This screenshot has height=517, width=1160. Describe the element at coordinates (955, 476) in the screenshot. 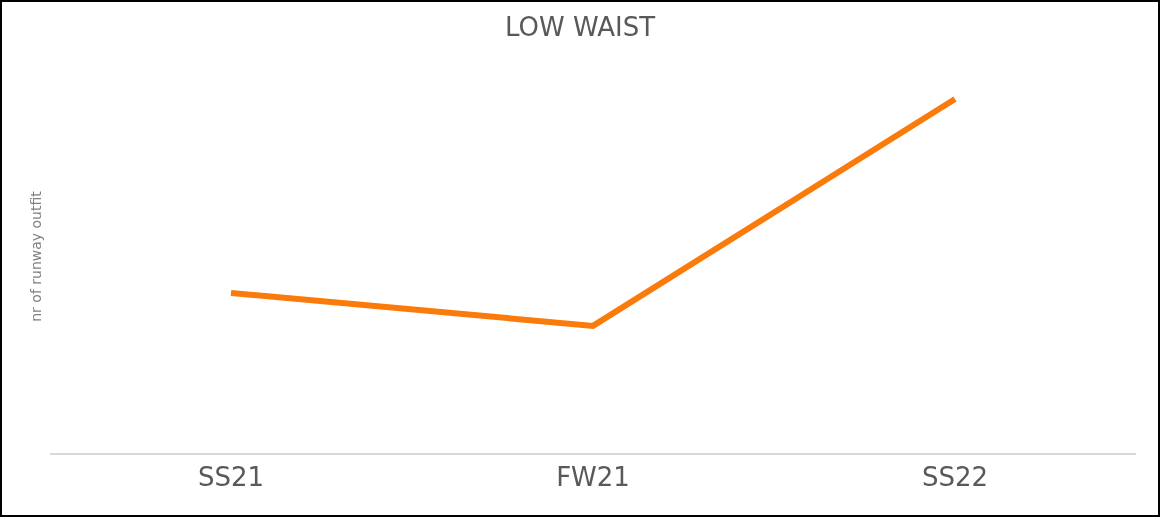

I see `x-tick-label: SS22` at that location.